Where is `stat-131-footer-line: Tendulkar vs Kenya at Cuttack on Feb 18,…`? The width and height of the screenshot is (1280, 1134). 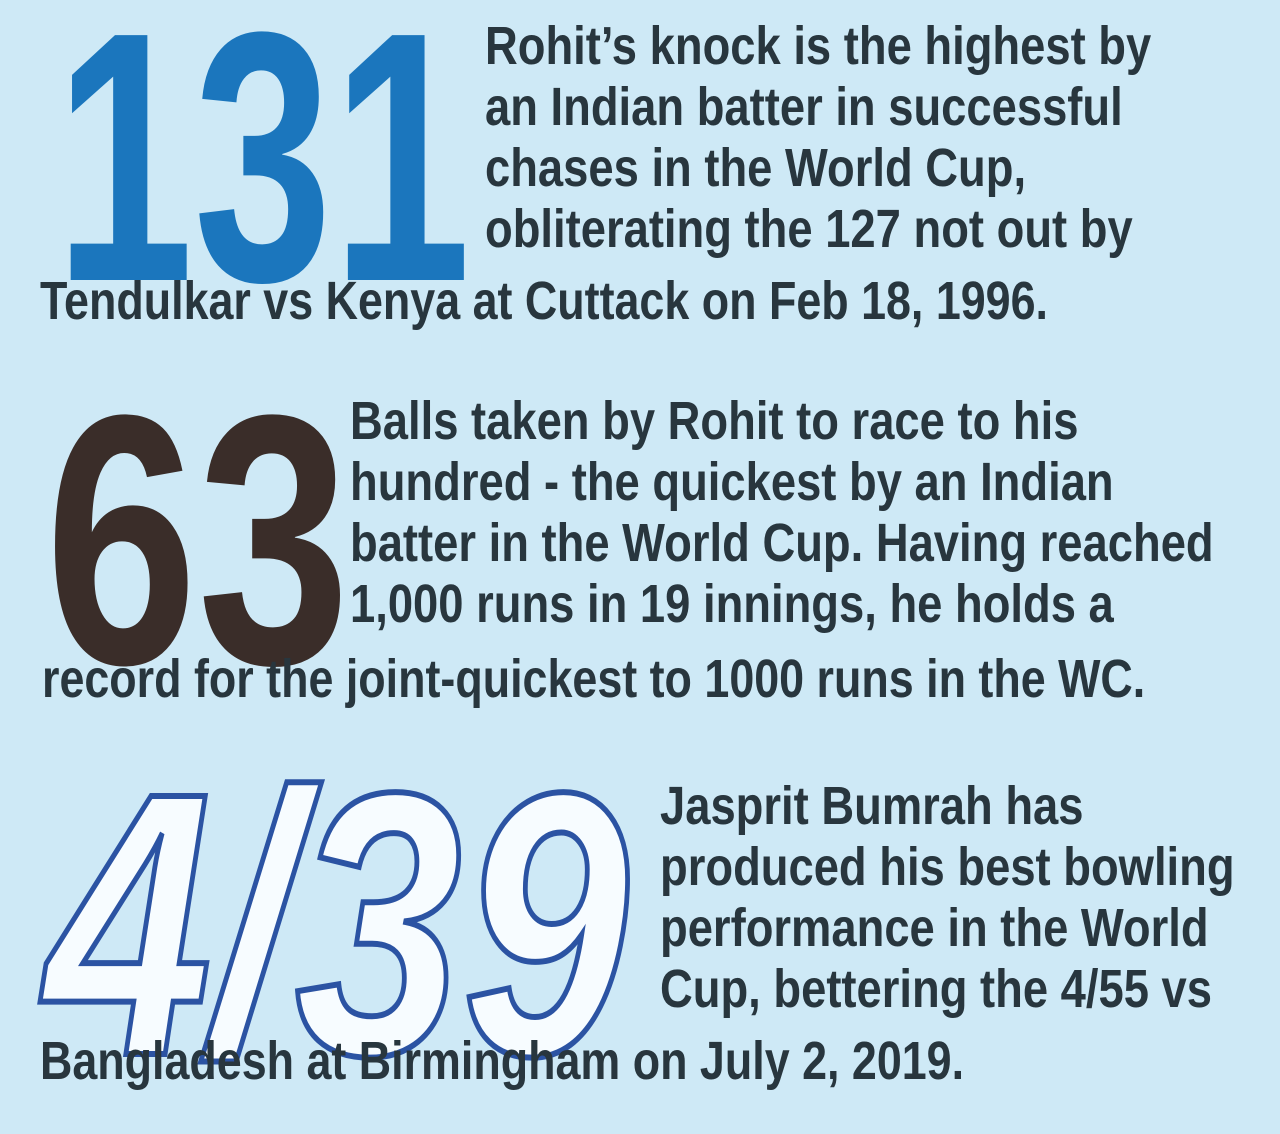 stat-131-footer-line: Tendulkar vs Kenya at Cuttack on Feb 18,… is located at coordinates (544, 301).